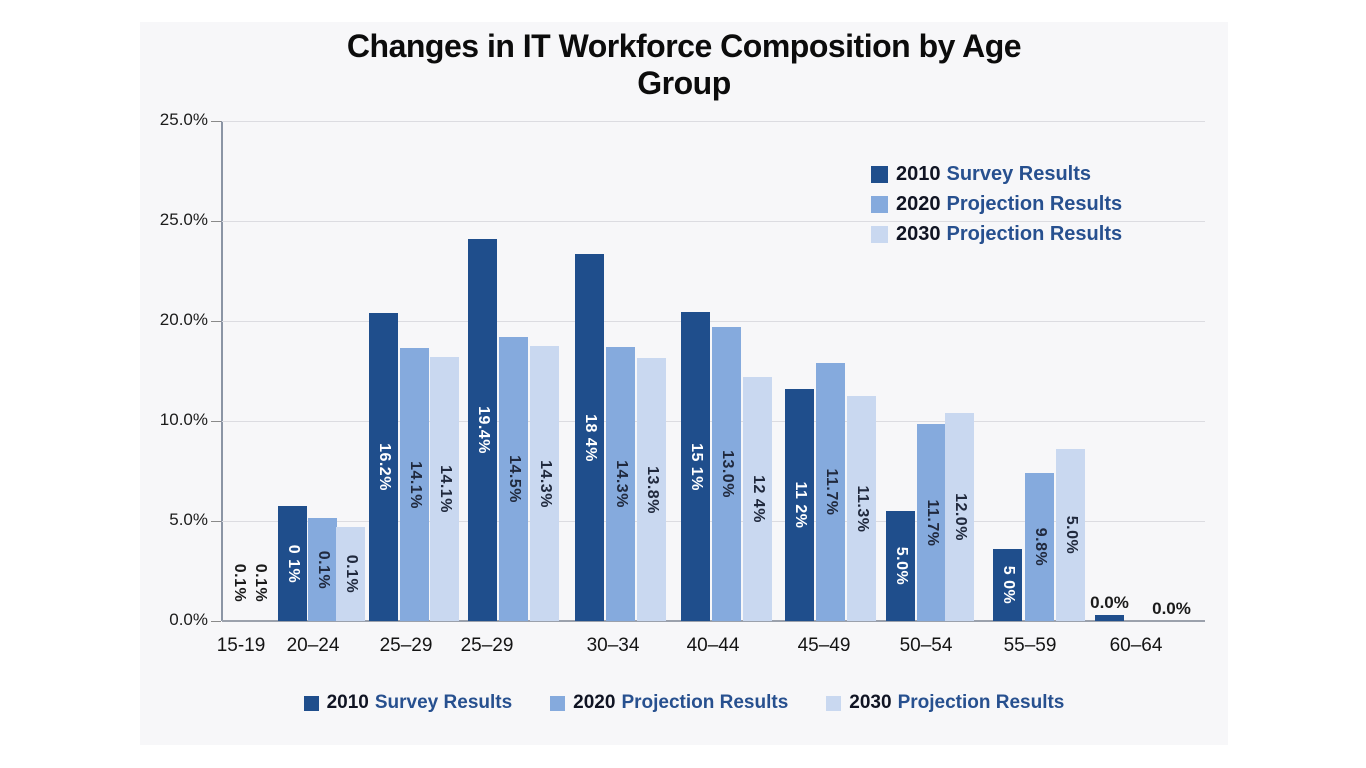 The height and width of the screenshot is (768, 1366). What do you see at coordinates (313, 645) in the screenshot?
I see `x-tick-label: 20–24` at bounding box center [313, 645].